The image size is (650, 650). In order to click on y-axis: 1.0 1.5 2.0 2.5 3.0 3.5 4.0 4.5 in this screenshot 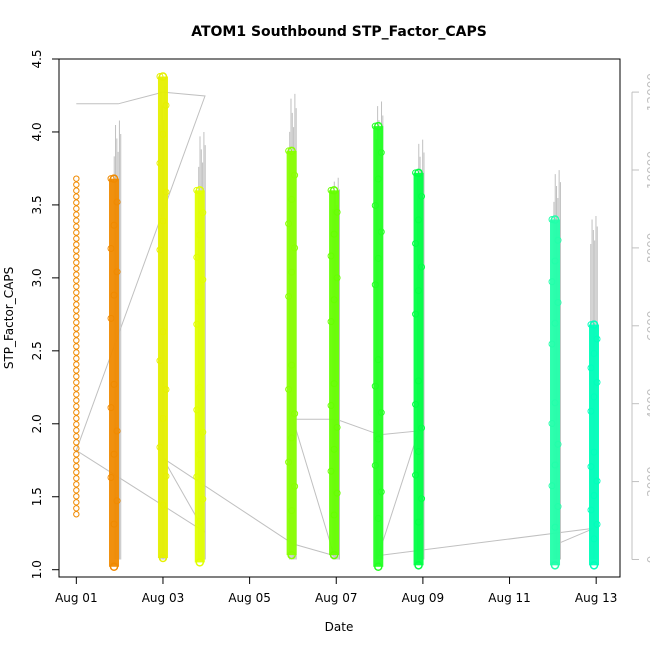, I will do `click(44, 314)`.